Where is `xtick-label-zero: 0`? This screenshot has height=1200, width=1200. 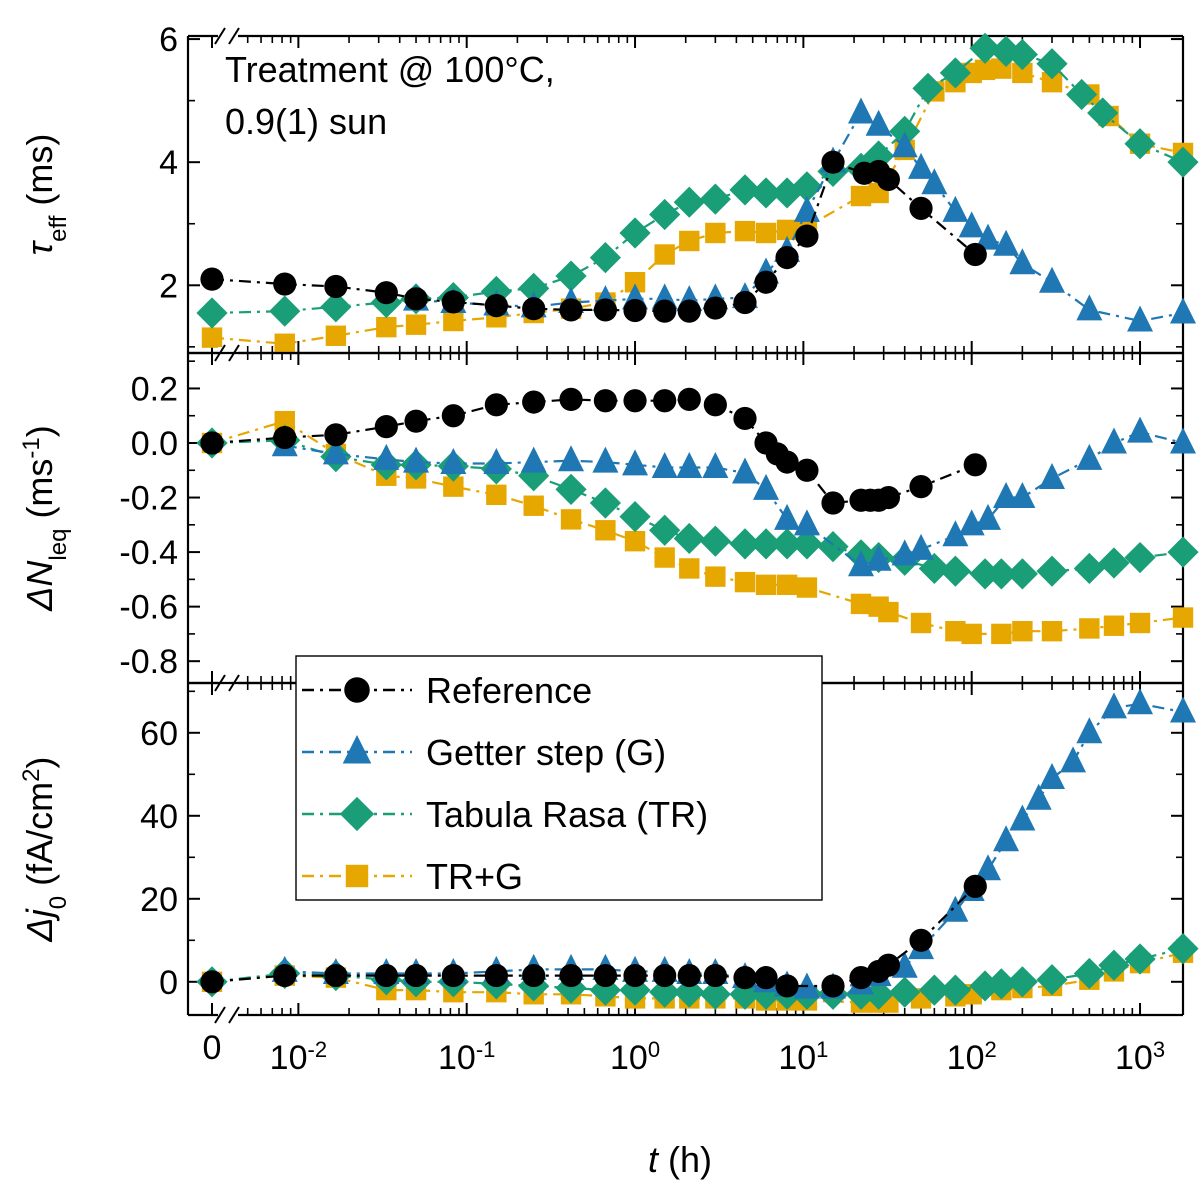 xtick-label-zero: 0 is located at coordinates (212, 1048).